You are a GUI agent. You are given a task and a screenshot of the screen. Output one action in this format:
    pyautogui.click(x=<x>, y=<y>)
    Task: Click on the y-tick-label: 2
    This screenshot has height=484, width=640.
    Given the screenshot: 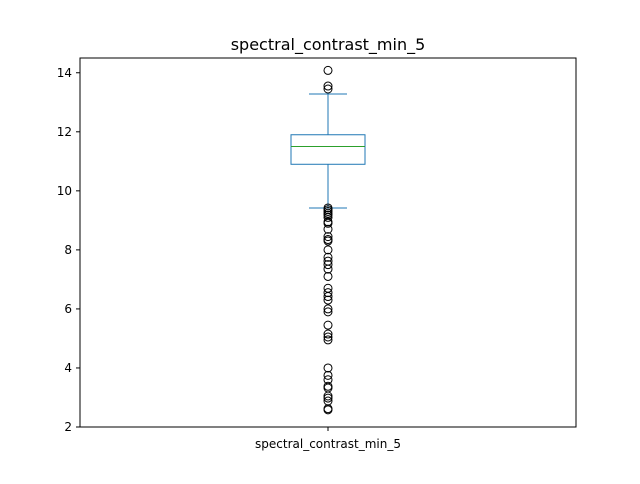 What is the action you would take?
    pyautogui.click(x=68, y=427)
    